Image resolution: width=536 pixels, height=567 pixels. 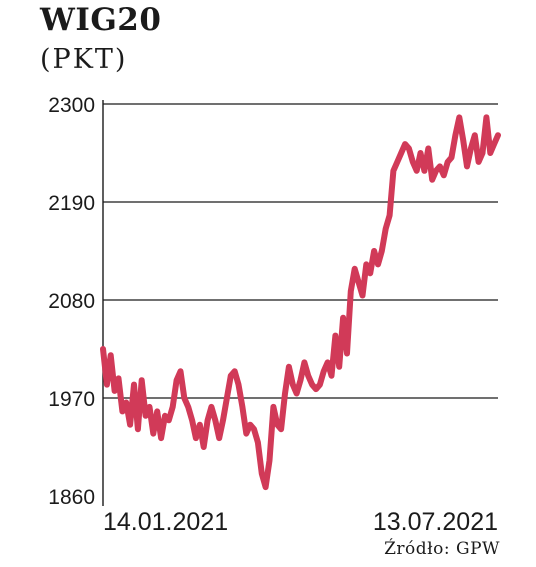 I want to click on y-tick-label: 1860, so click(x=71, y=497).